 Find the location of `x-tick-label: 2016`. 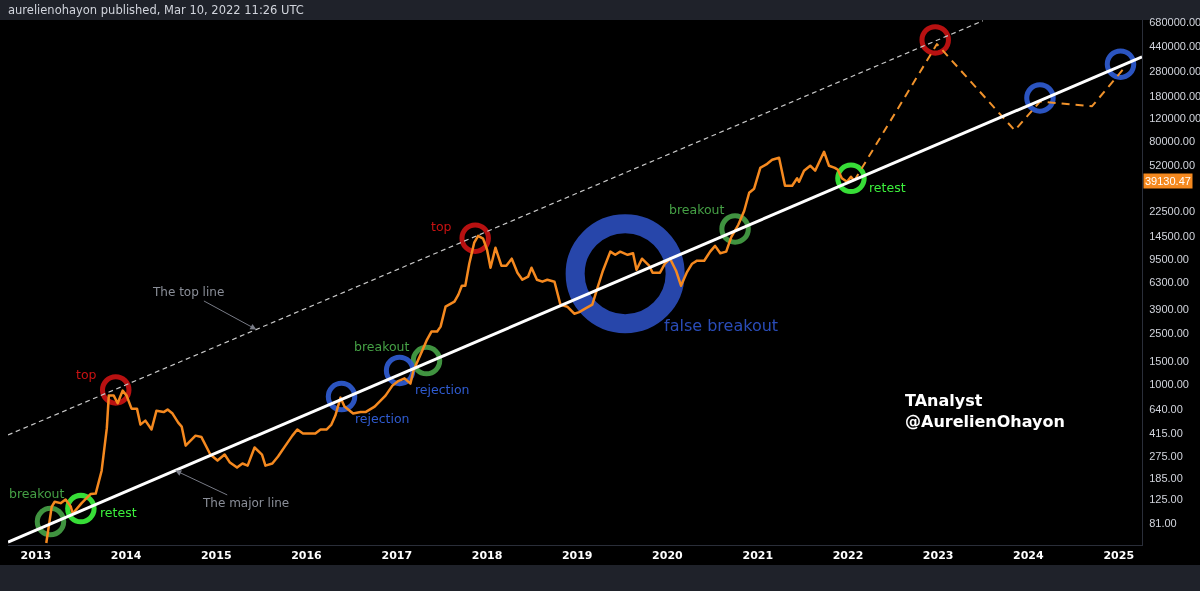

x-tick-label: 2016 is located at coordinates (307, 556).